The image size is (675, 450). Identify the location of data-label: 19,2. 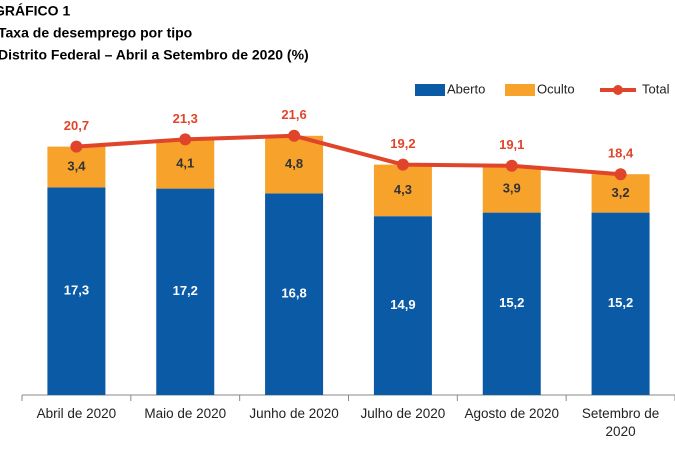
(402, 143).